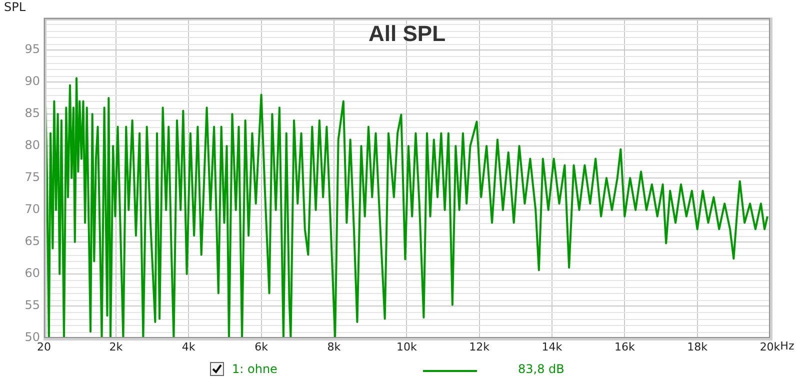  I want to click on y-tick-label: 85, so click(32, 113).